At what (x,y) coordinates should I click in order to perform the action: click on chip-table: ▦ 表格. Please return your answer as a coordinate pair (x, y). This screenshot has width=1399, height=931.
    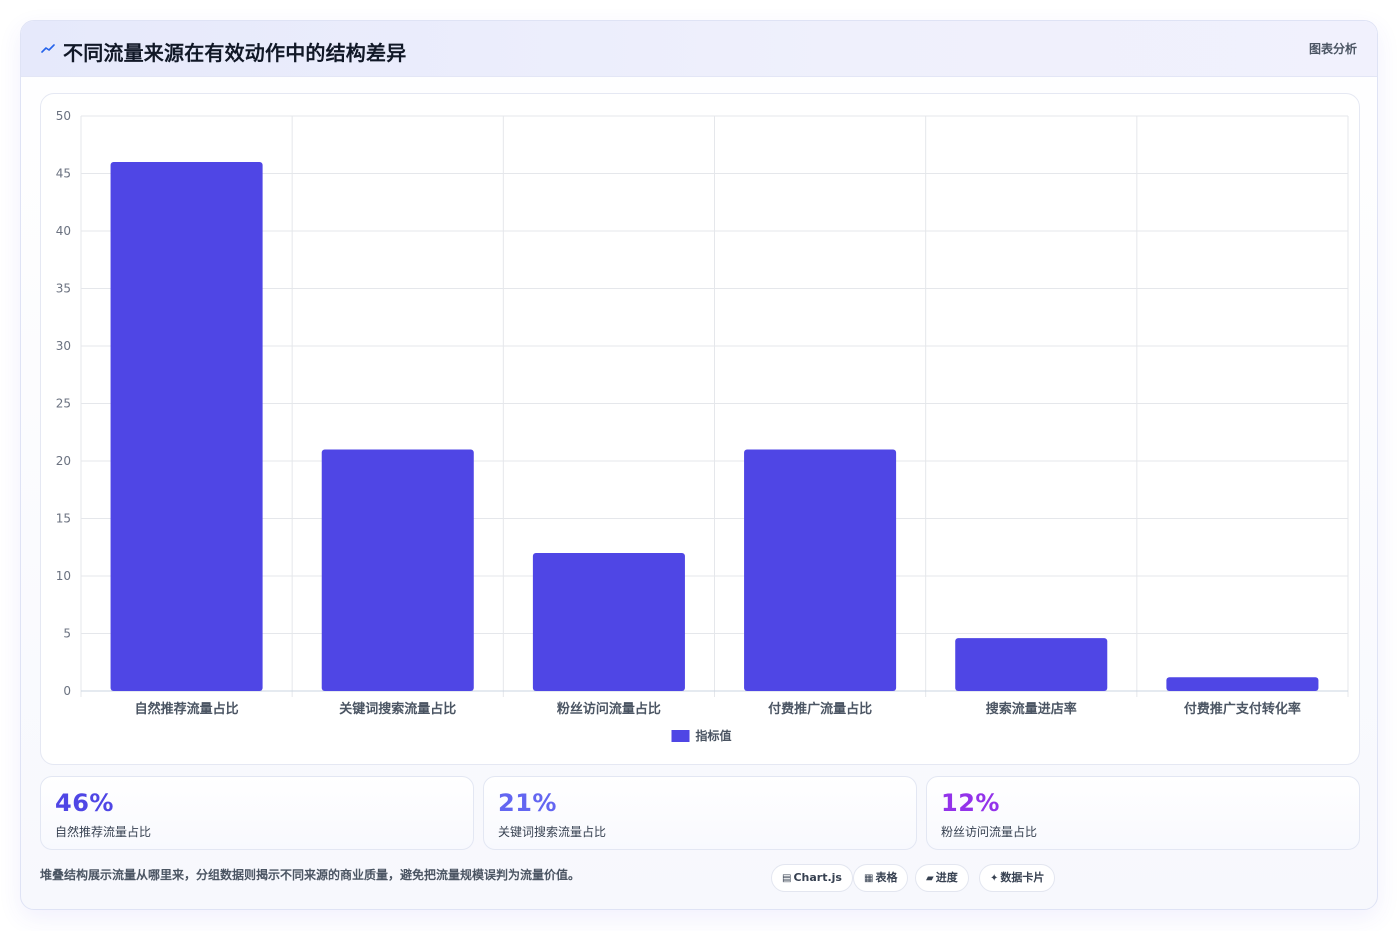
    Looking at the image, I should click on (881, 878).